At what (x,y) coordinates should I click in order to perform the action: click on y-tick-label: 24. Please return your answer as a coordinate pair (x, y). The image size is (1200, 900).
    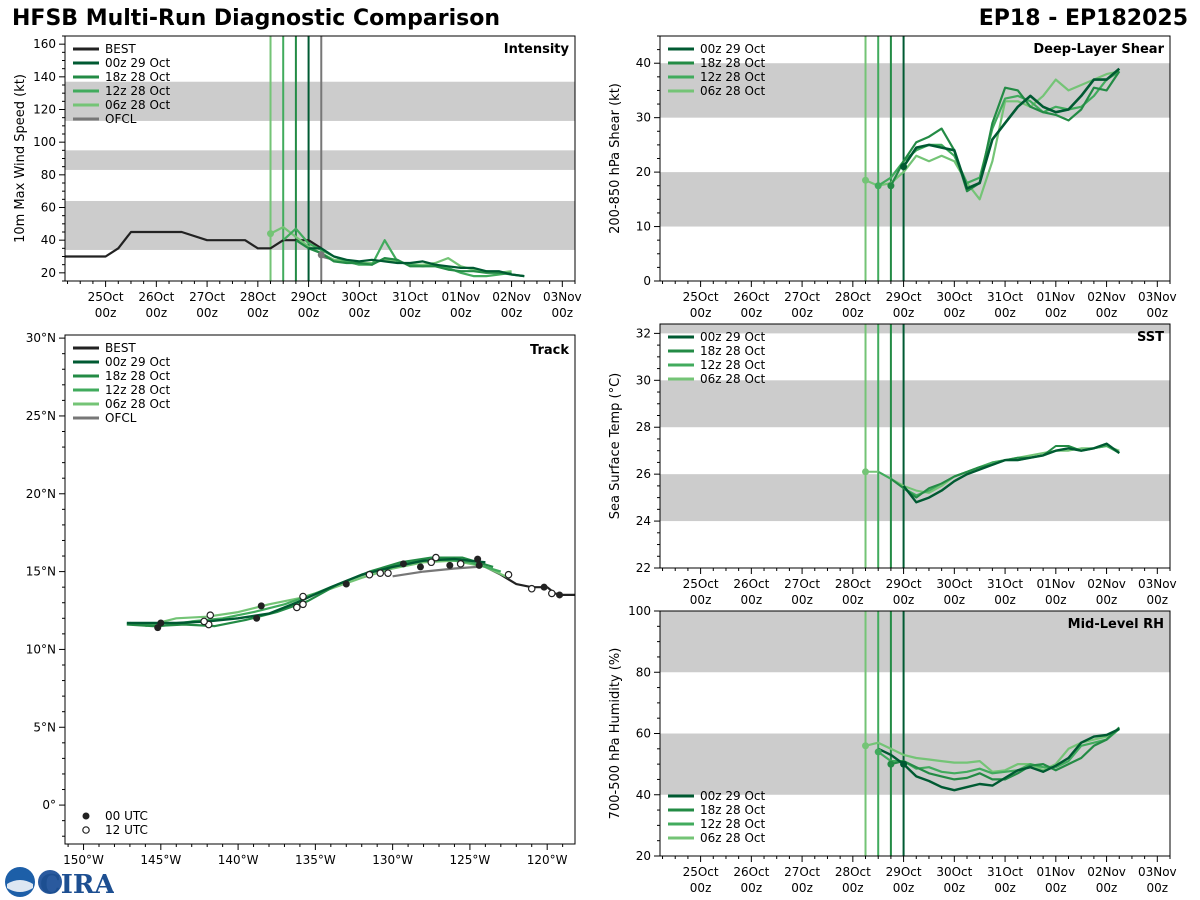
    Looking at the image, I should click on (643, 521).